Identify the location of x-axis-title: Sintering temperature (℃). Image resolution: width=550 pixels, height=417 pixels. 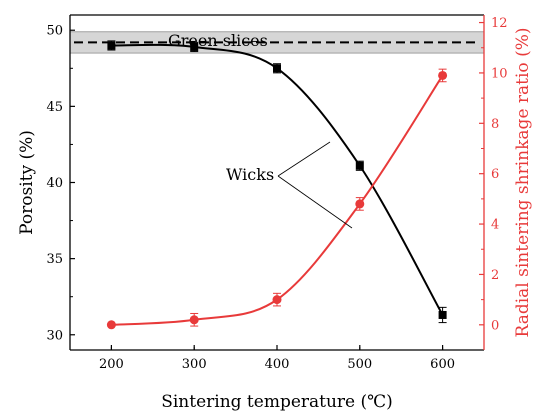
(277, 402).